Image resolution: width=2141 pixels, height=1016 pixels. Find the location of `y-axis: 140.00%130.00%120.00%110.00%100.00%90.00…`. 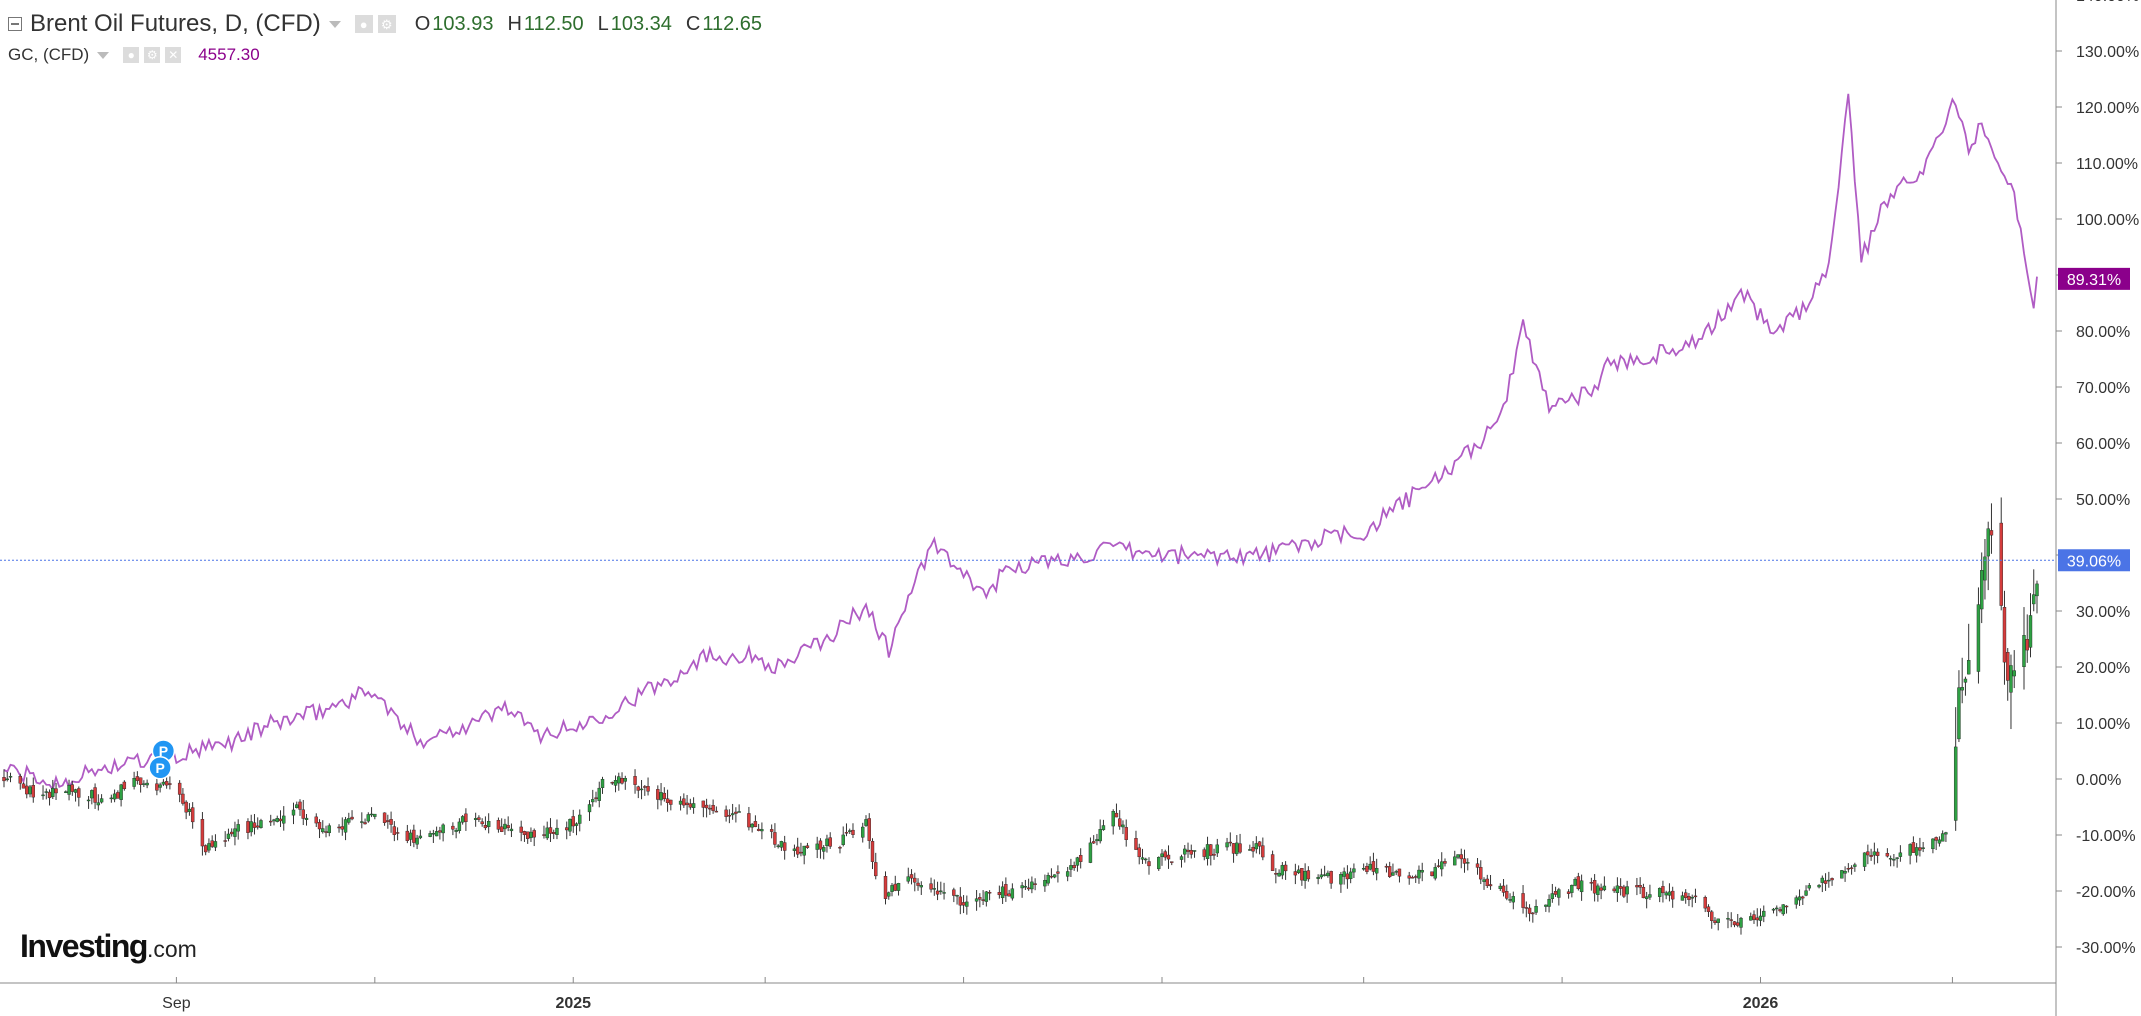

y-axis: 140.00%130.00%120.00%110.00%100.00%90.00… is located at coordinates (2097, 508).